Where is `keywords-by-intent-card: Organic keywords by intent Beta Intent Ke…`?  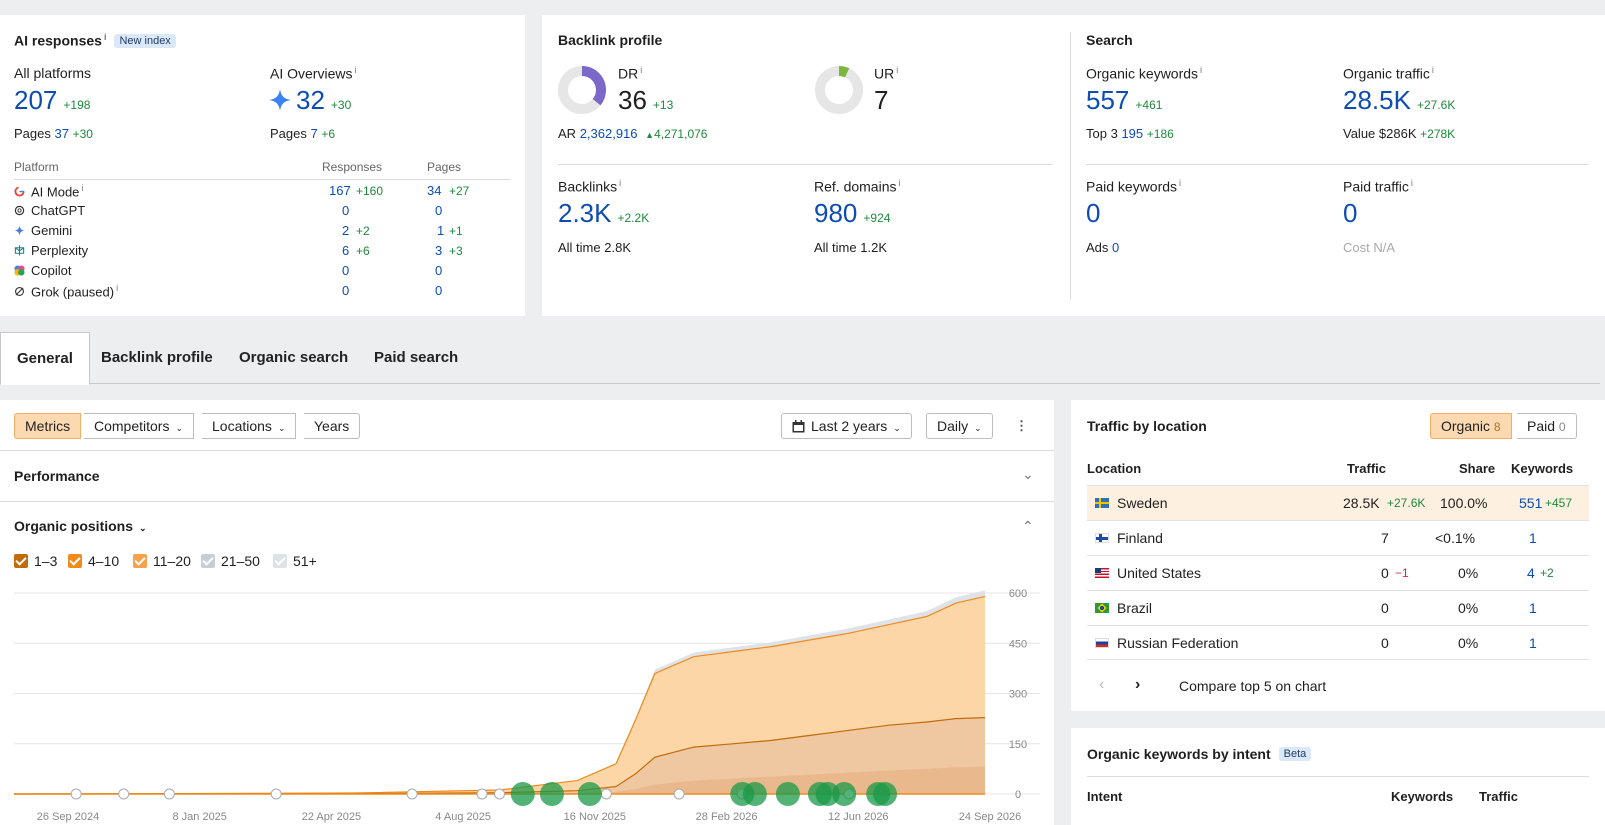
keywords-by-intent-card: Organic keywords by intent Beta Intent Ke… is located at coordinates (1338, 776).